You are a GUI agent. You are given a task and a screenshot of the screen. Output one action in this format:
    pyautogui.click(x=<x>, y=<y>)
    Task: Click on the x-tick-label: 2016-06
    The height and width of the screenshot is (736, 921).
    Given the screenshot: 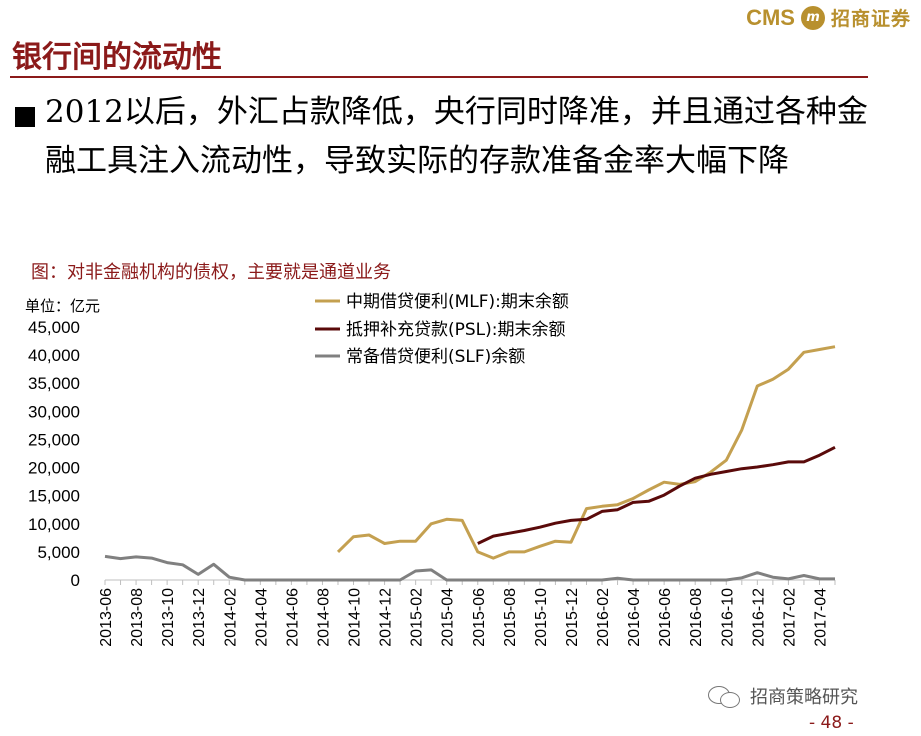 What is the action you would take?
    pyautogui.click(x=665, y=617)
    